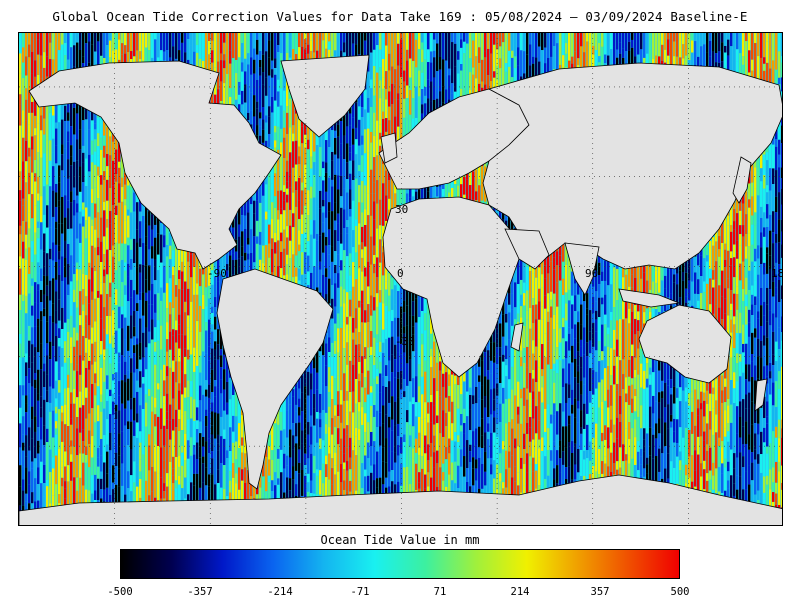 The image size is (800, 600). I want to click on lon-label: -90, so click(217, 273).